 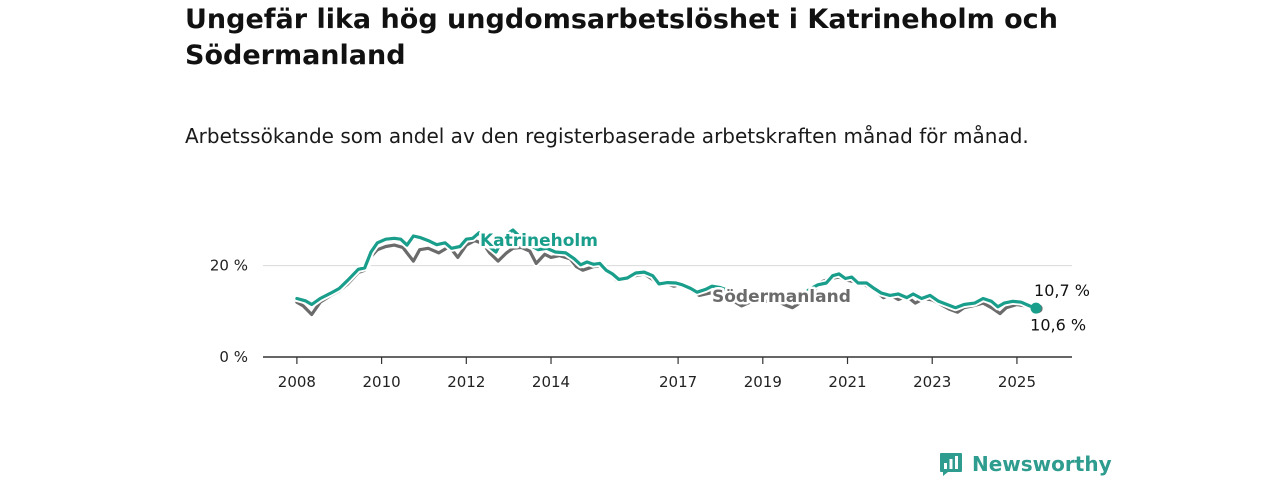 I want to click on series-line-katrineholm, so click(x=666, y=269).